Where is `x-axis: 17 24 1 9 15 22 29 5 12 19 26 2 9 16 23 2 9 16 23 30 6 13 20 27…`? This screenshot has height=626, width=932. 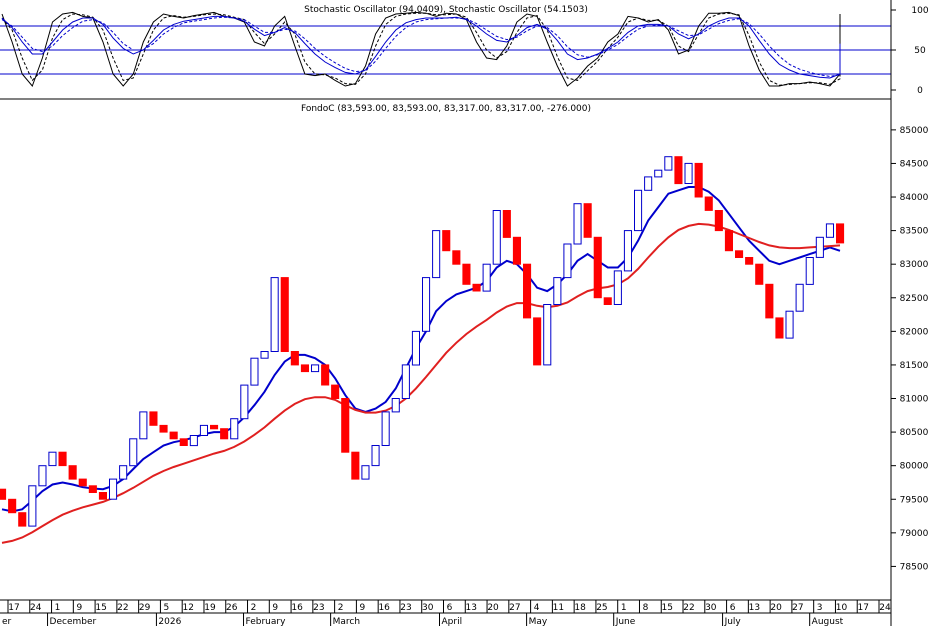
x-axis: 17 24 1 9 15 22 29 5 12 19 26 2 9 16 23 2 9 16 23 30 6 13 20 27… is located at coordinates (446, 613).